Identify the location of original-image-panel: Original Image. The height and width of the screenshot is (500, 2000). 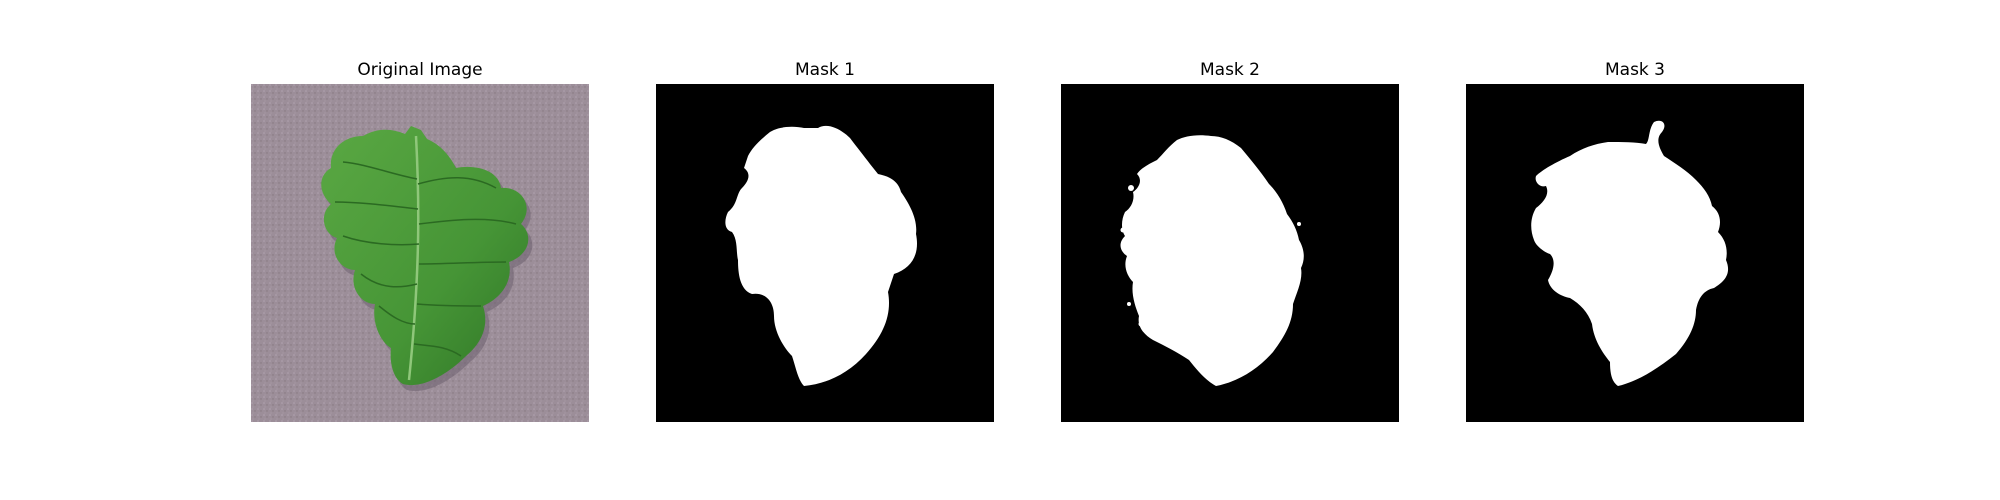
(420, 241).